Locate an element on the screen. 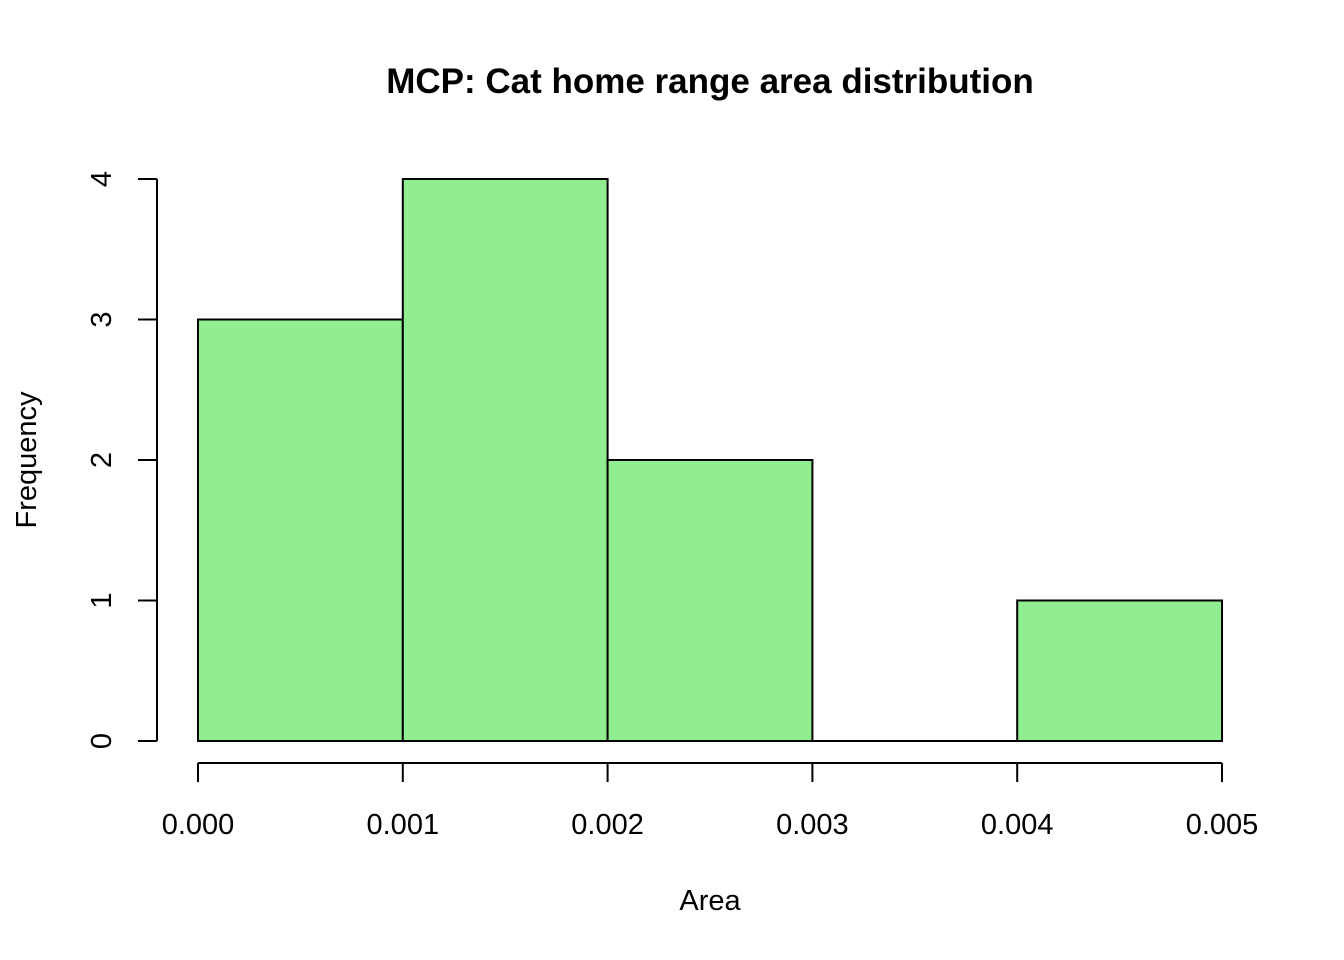 The height and width of the screenshot is (960, 1344). y-tick-label-2: 2 is located at coordinates (102, 460).